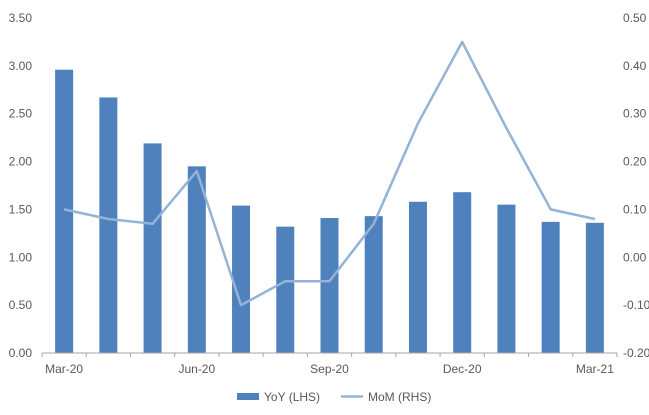 This screenshot has width=649, height=415. Describe the element at coordinates (248, 396) in the screenshot. I see `legend-swatch-yoy` at that location.